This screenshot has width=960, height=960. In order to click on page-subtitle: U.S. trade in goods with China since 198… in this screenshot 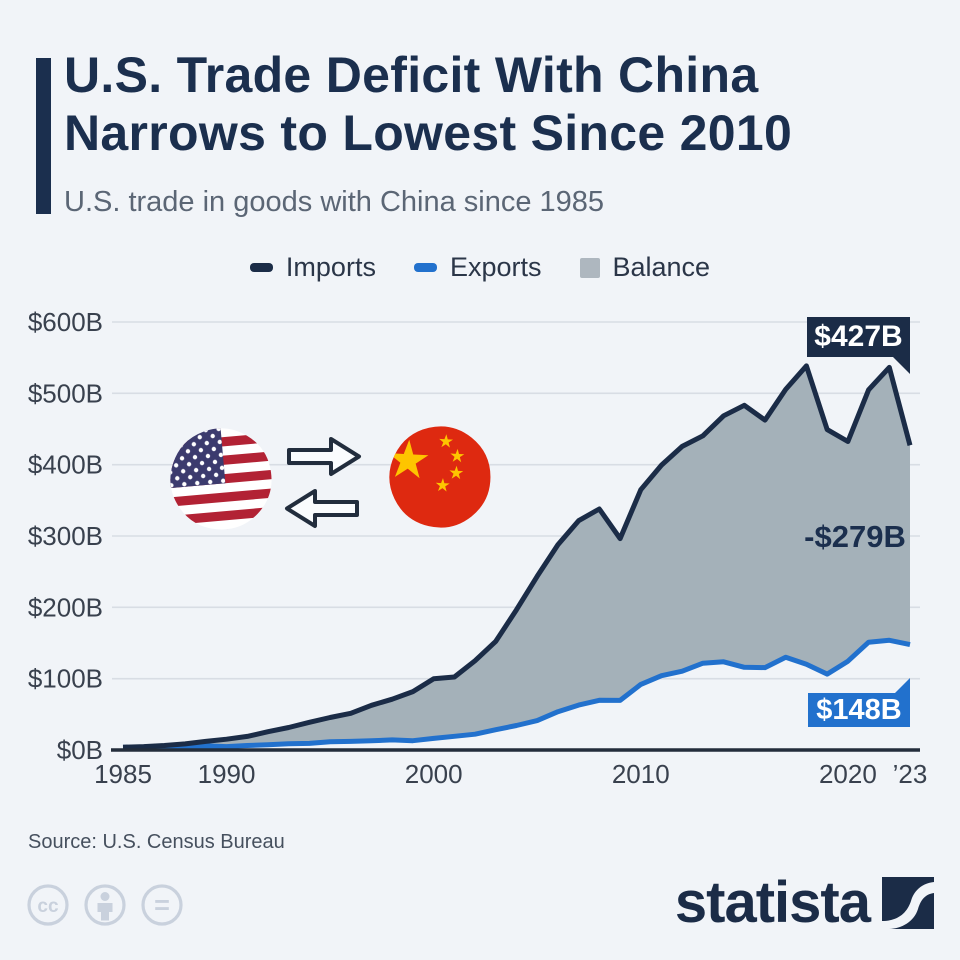, I will do `click(334, 202)`.